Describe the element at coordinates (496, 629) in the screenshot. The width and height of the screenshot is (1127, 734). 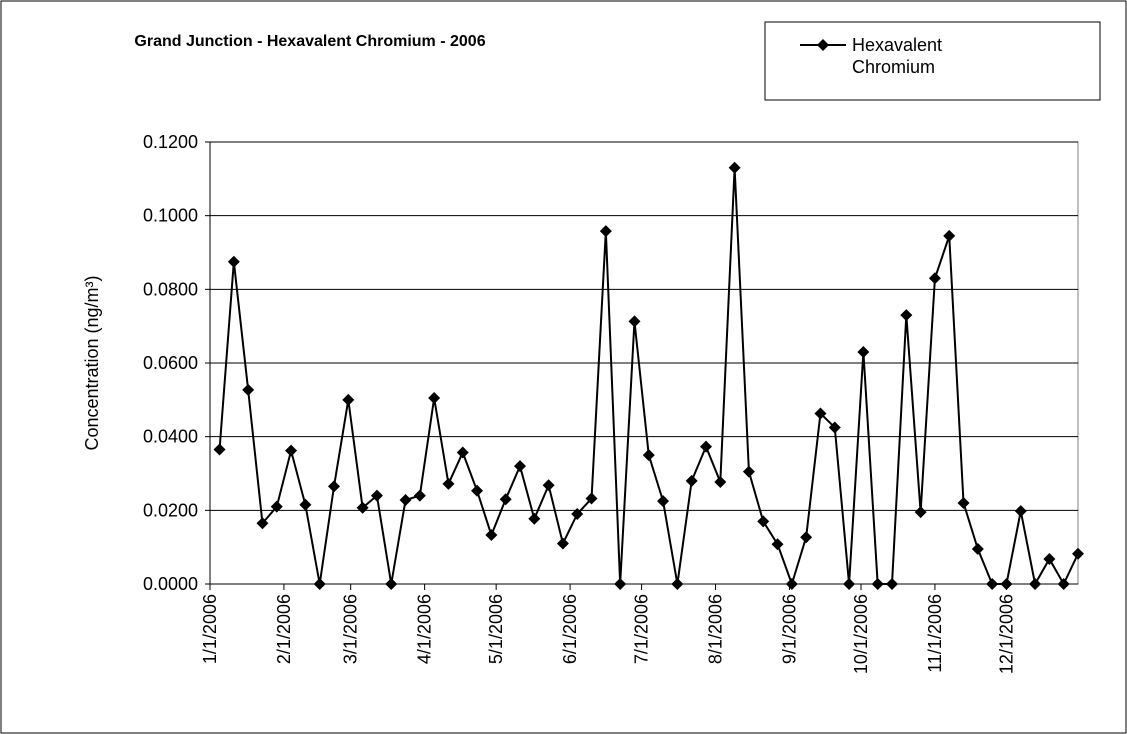
I see `x-tick-label: 5/1/2006` at that location.